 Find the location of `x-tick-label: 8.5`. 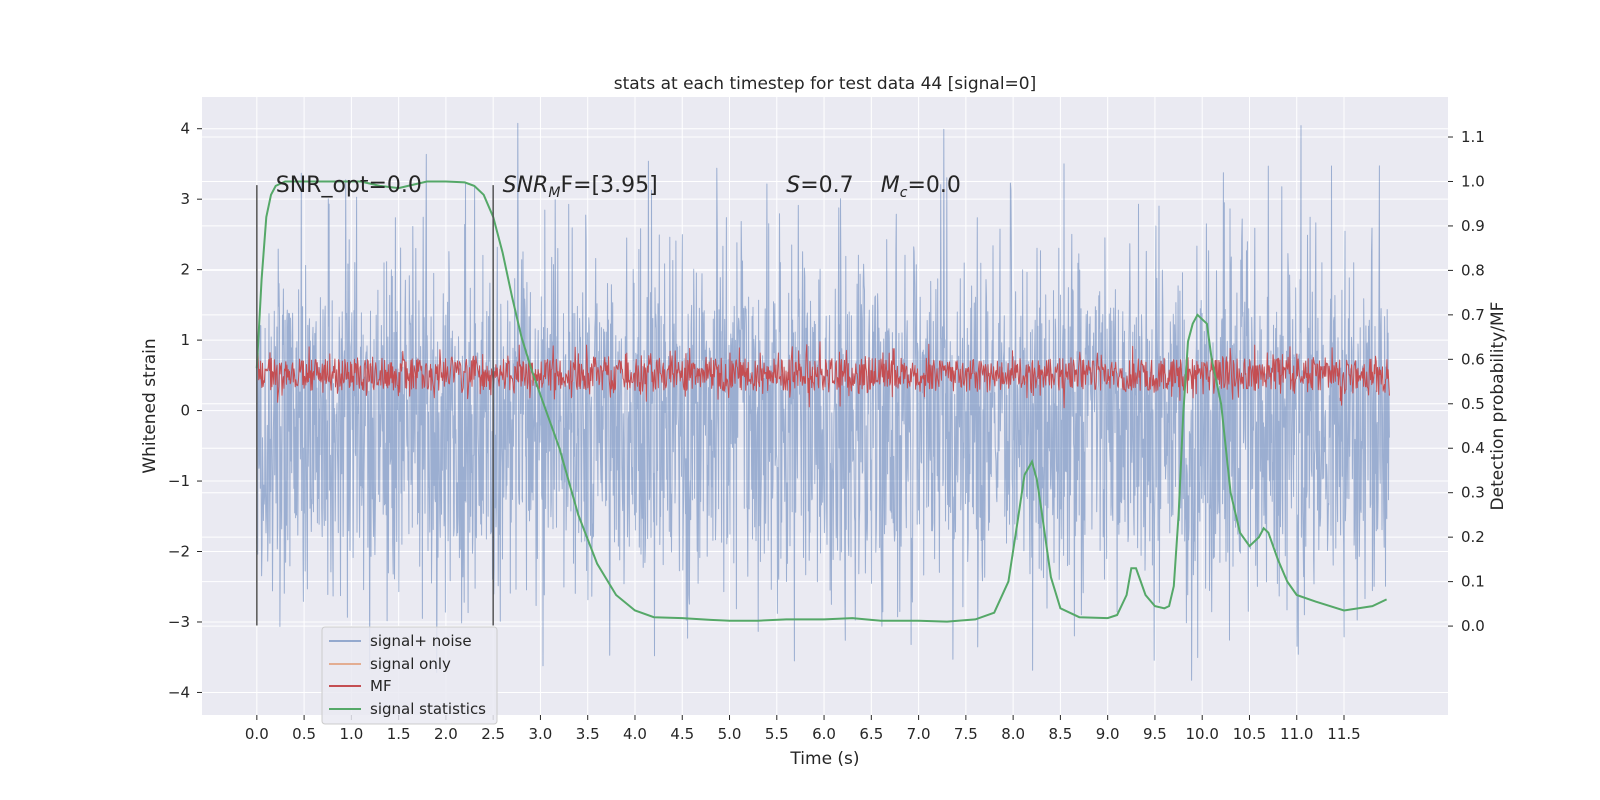

x-tick-label: 8.5 is located at coordinates (1060, 734).